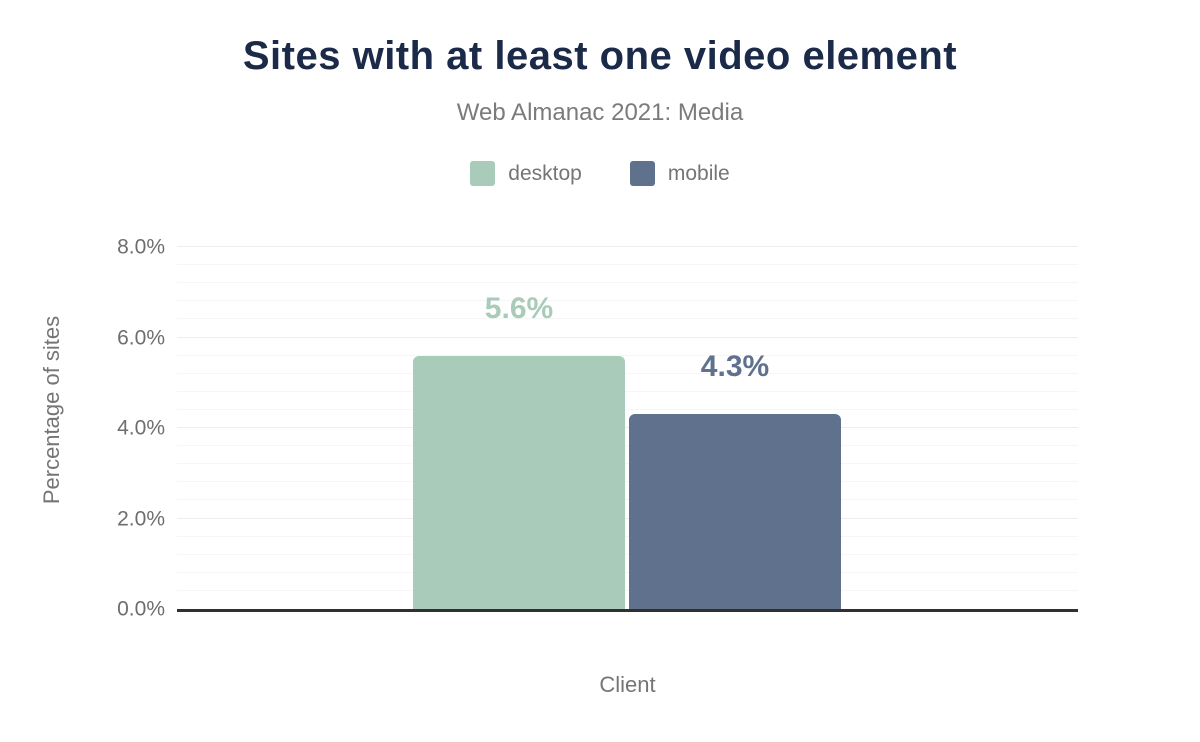  What do you see at coordinates (141, 518) in the screenshot?
I see `y-tick-label: 2.0%` at bounding box center [141, 518].